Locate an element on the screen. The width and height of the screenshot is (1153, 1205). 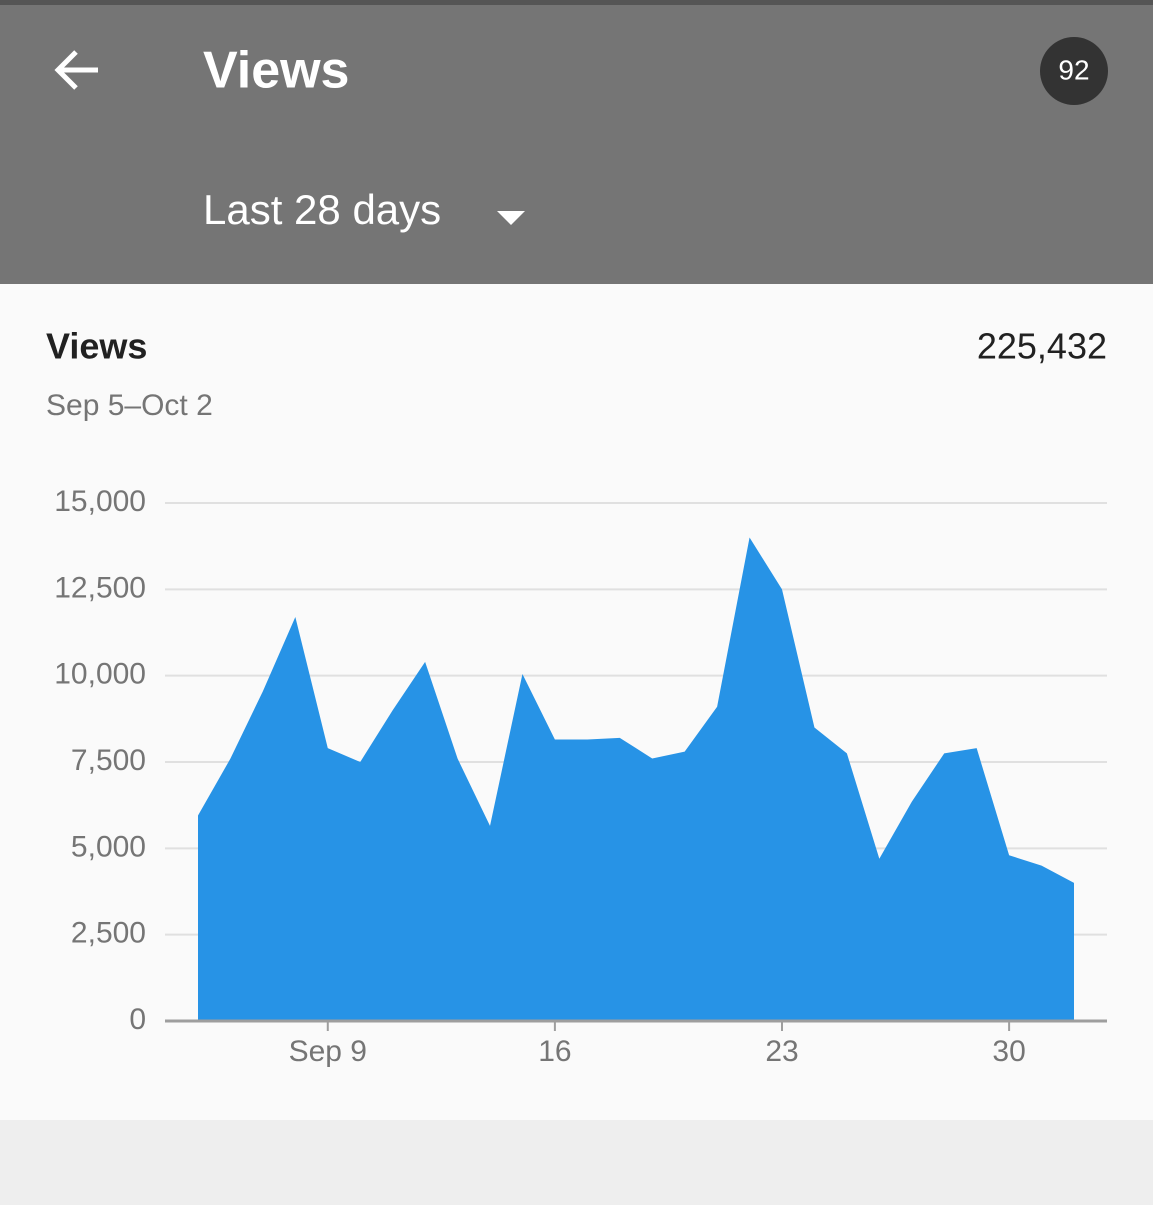
card-total: 225,432 is located at coordinates (1042, 346).